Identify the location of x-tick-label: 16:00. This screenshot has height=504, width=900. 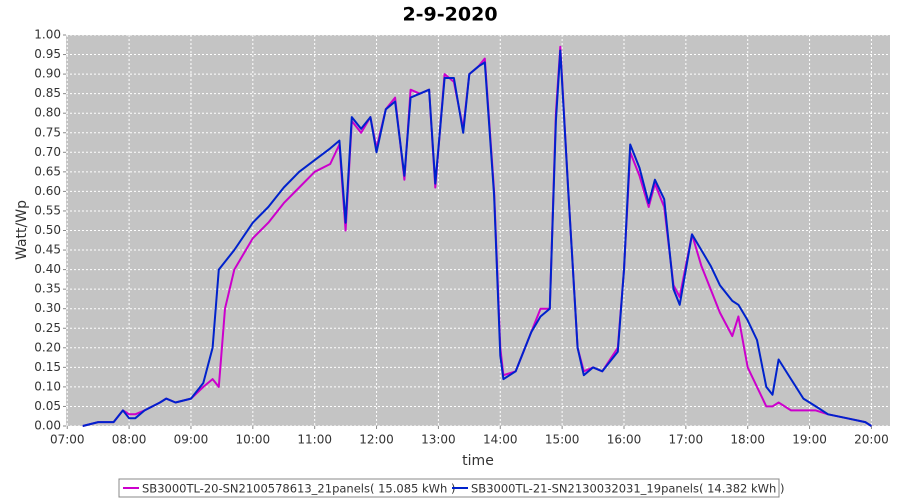
(624, 440).